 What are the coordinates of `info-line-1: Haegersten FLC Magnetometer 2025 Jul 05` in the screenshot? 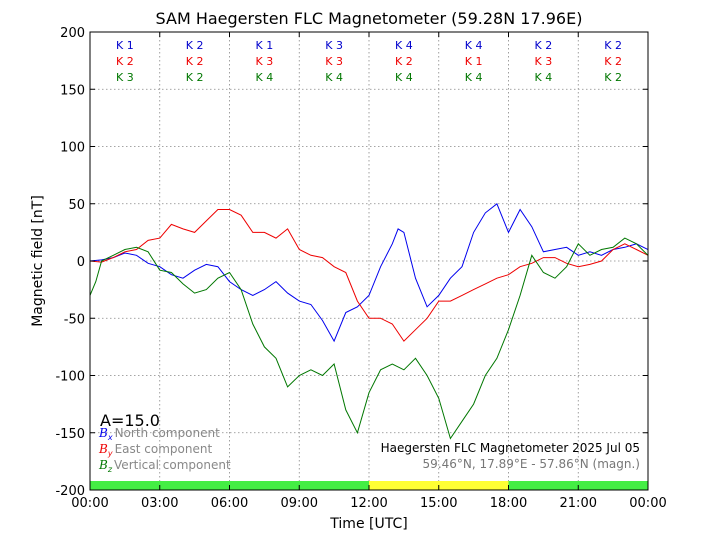 It's located at (510, 448).